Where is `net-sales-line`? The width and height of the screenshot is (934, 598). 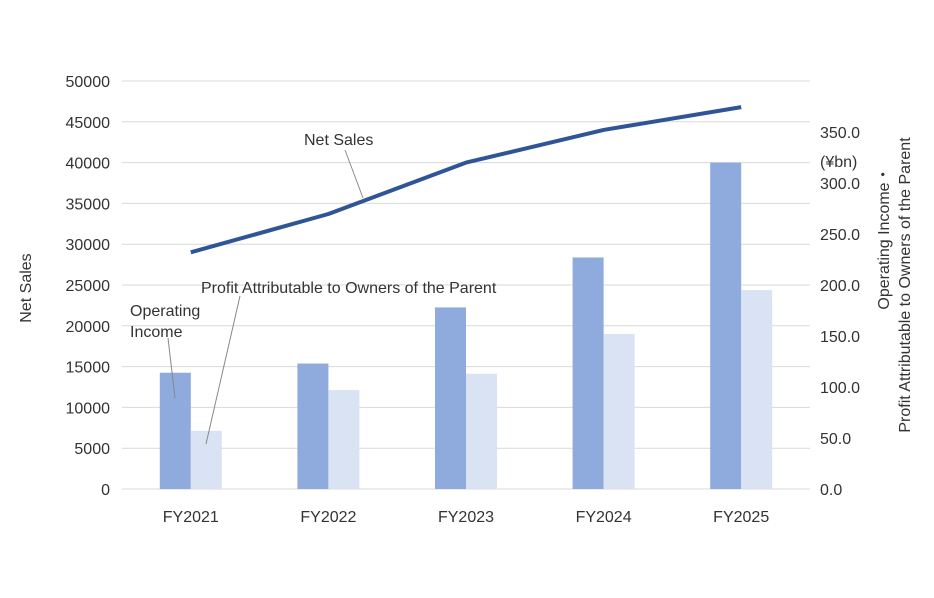 net-sales-line is located at coordinates (466, 180).